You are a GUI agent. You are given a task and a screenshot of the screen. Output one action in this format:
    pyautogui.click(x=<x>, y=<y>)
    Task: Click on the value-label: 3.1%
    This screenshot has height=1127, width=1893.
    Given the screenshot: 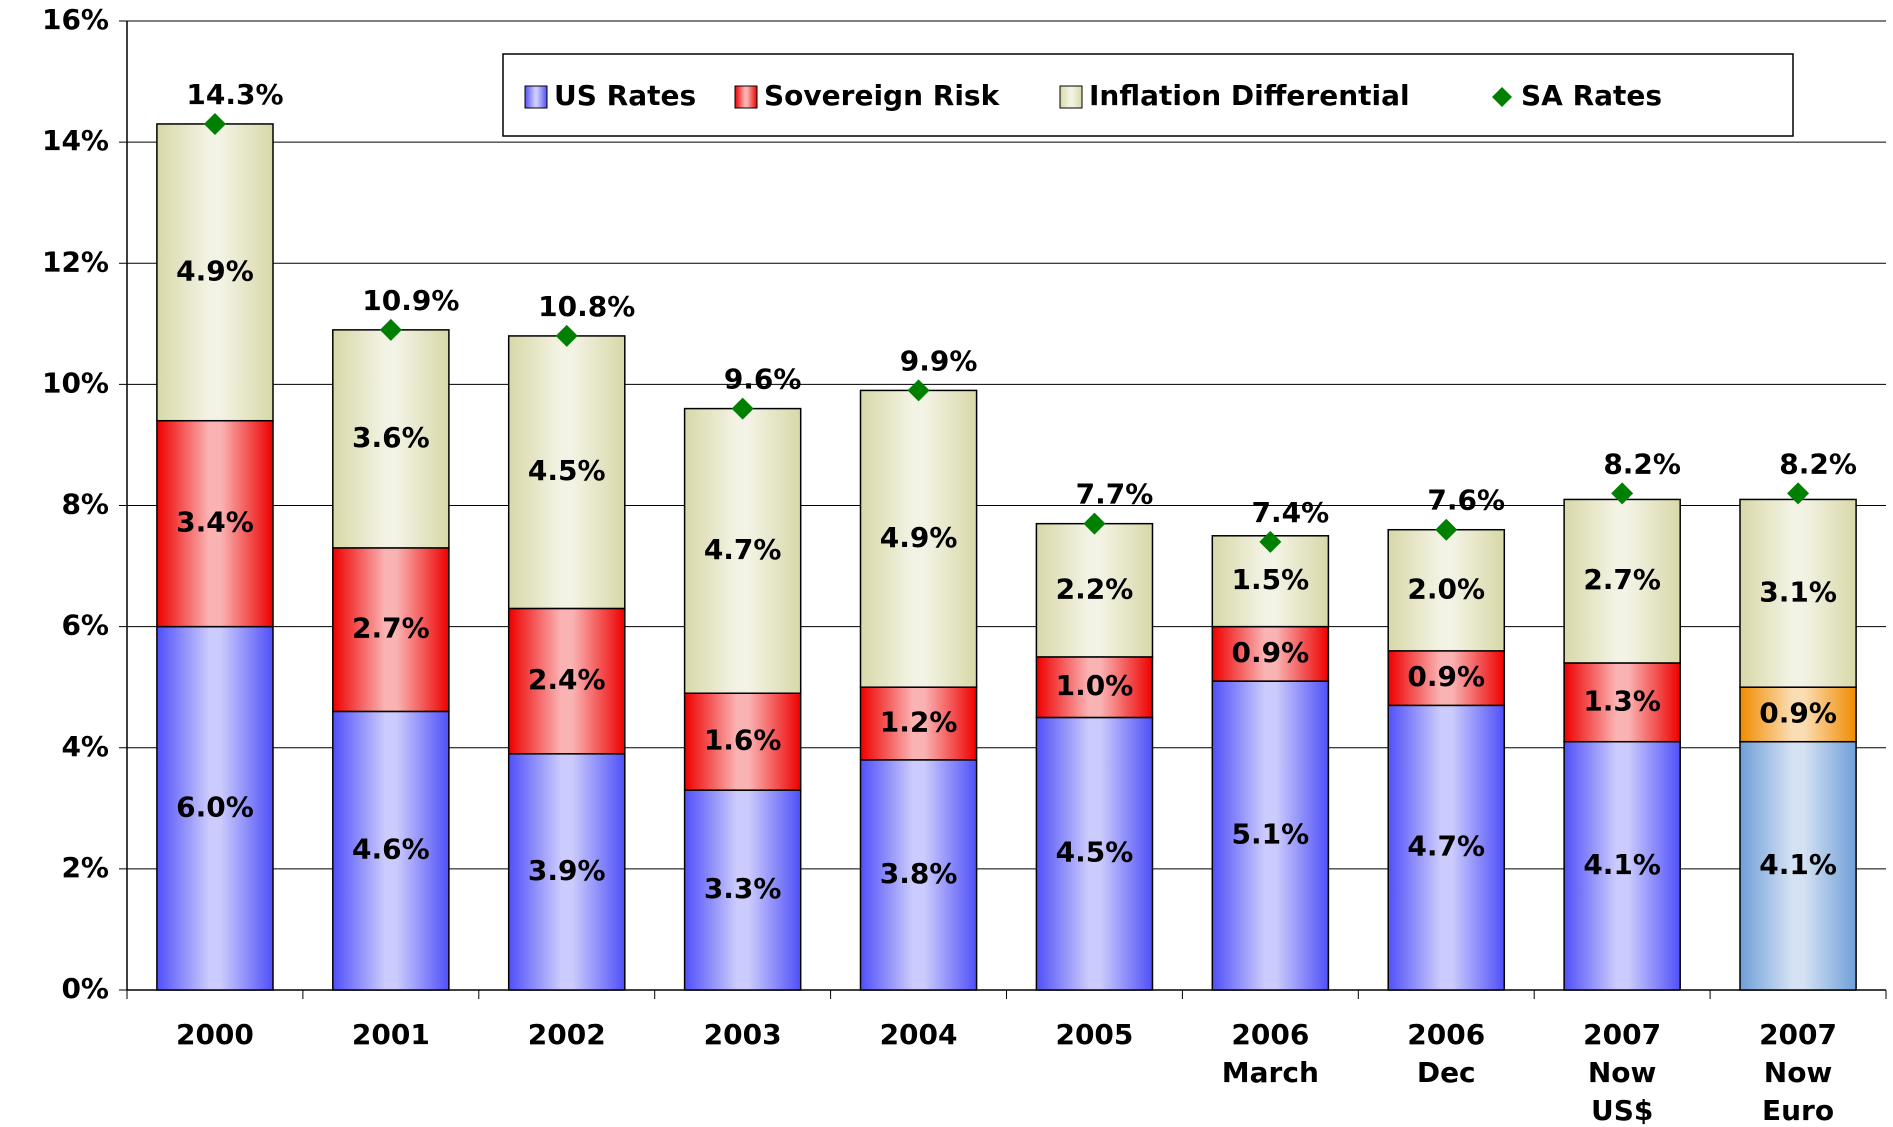 What is the action you would take?
    pyautogui.click(x=1798, y=591)
    